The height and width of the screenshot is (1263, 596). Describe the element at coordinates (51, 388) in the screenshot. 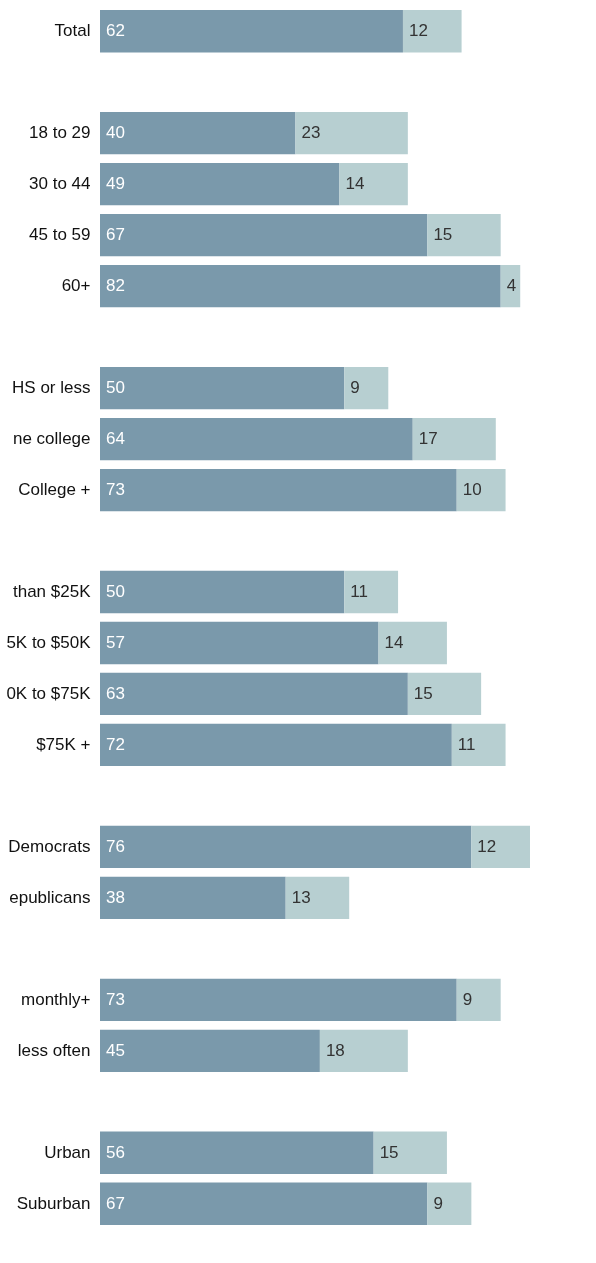

I see `y-tick-label: HS or less` at that location.